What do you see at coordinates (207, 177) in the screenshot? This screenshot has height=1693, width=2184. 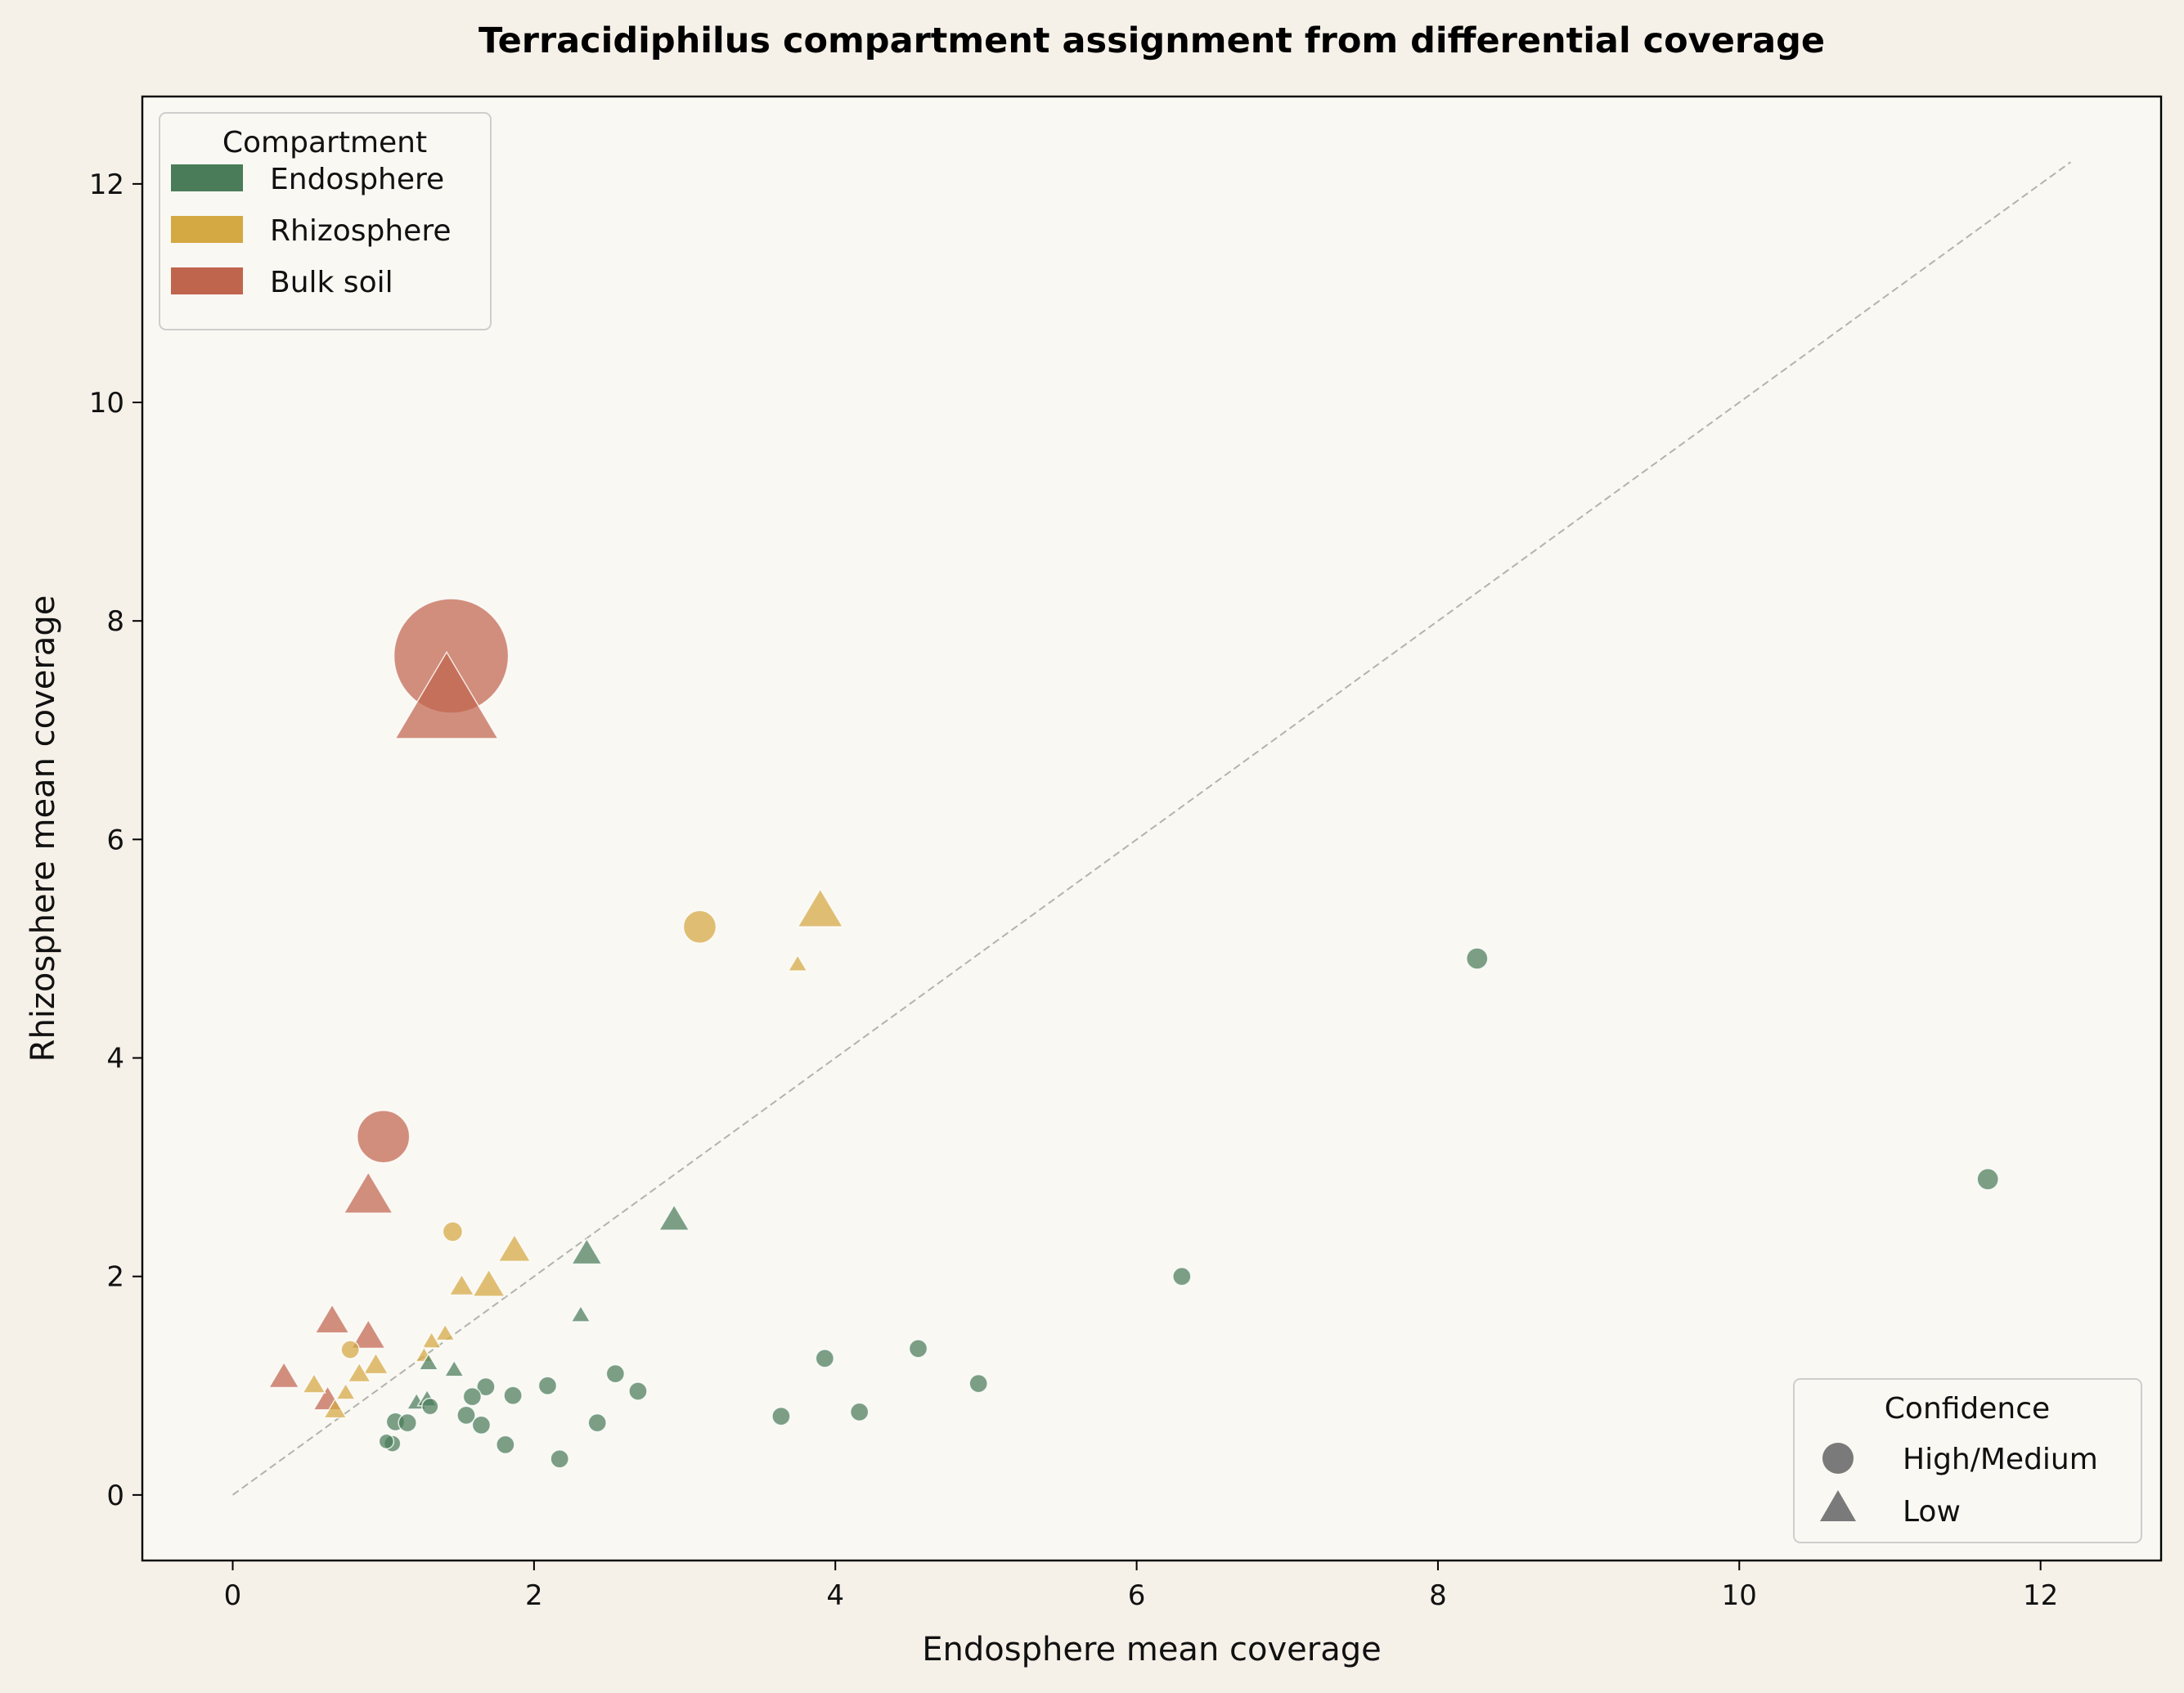 I see `endosphere-legend-swatch` at bounding box center [207, 177].